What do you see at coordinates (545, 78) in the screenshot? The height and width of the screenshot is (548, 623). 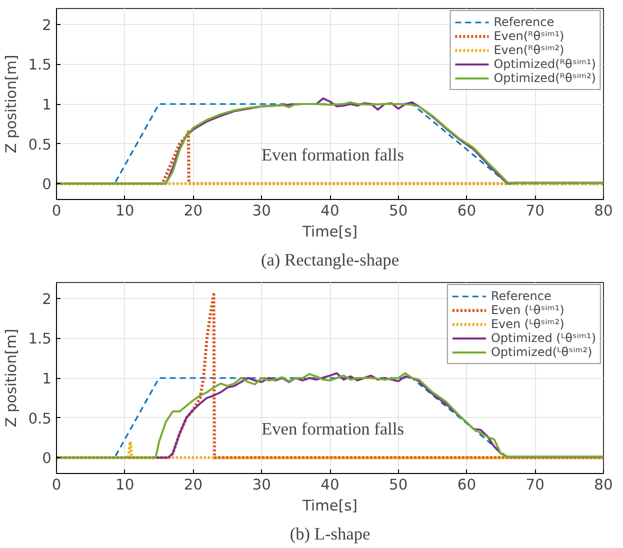 I see `legend-label: Optimized(ᴿθˢⁱᵐ²)` at bounding box center [545, 78].